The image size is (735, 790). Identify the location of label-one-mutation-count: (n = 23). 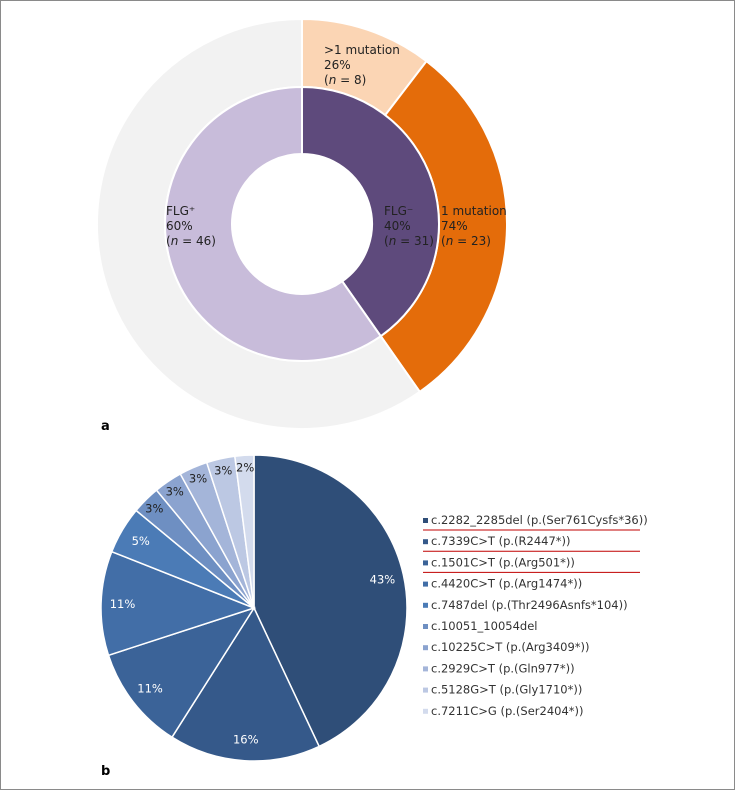
(466, 241).